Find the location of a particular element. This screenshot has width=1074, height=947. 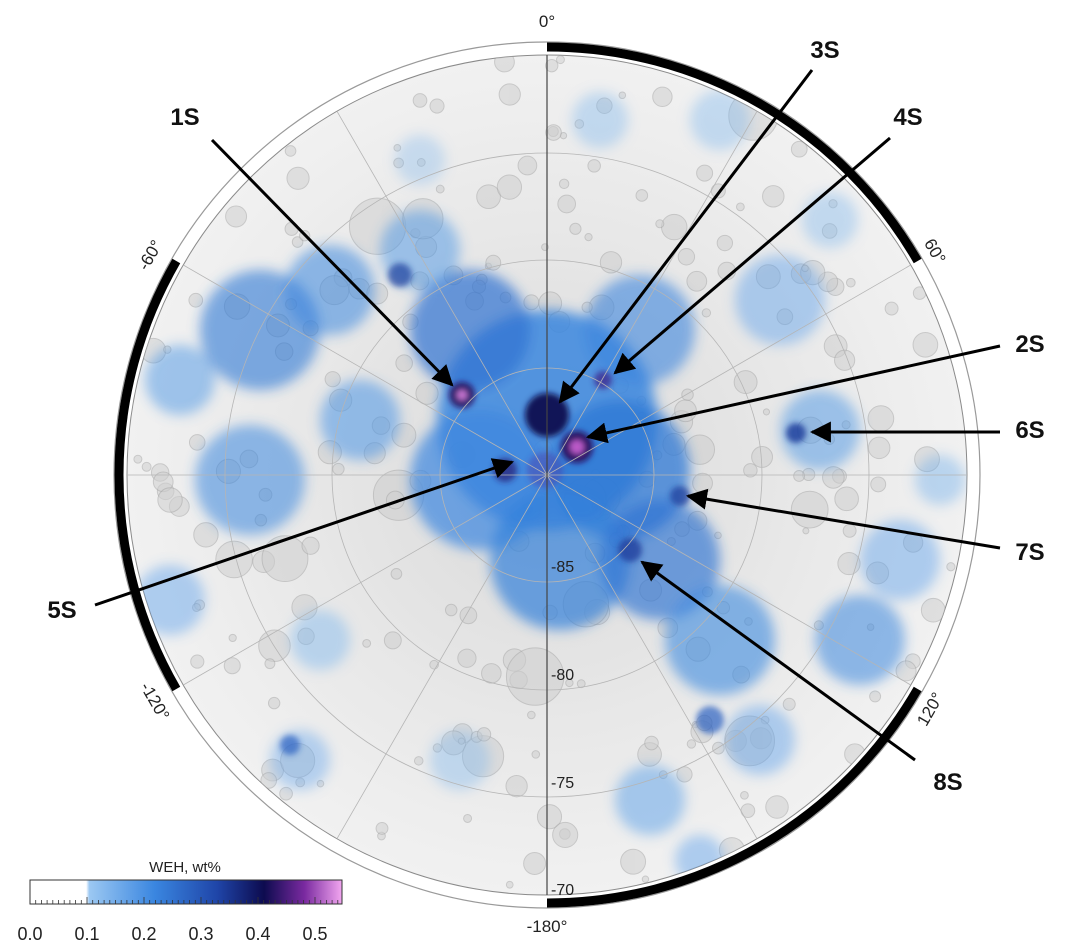

arrow-3S is located at coordinates (686, 236).